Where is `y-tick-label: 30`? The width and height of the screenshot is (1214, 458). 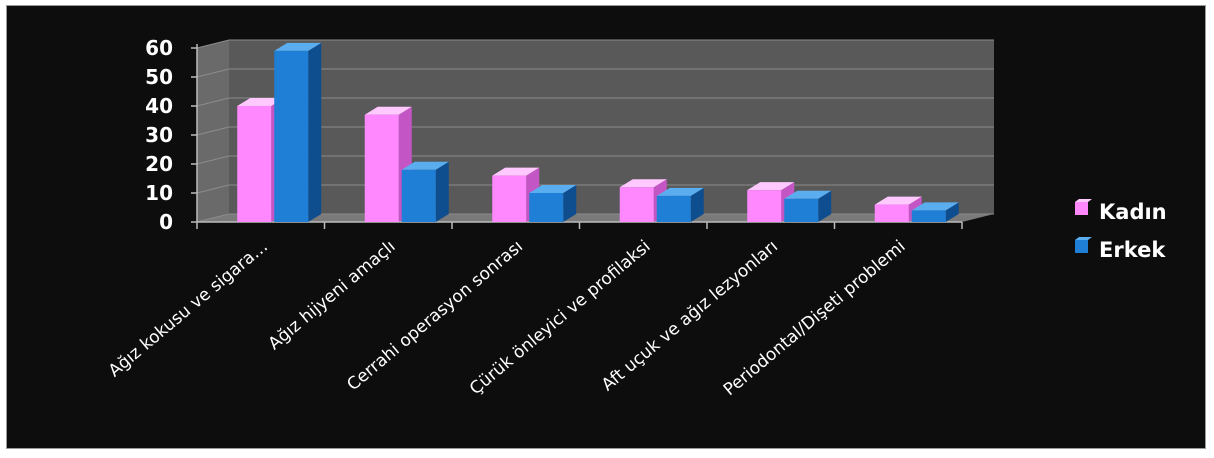 y-tick-label: 30 is located at coordinates (159, 135).